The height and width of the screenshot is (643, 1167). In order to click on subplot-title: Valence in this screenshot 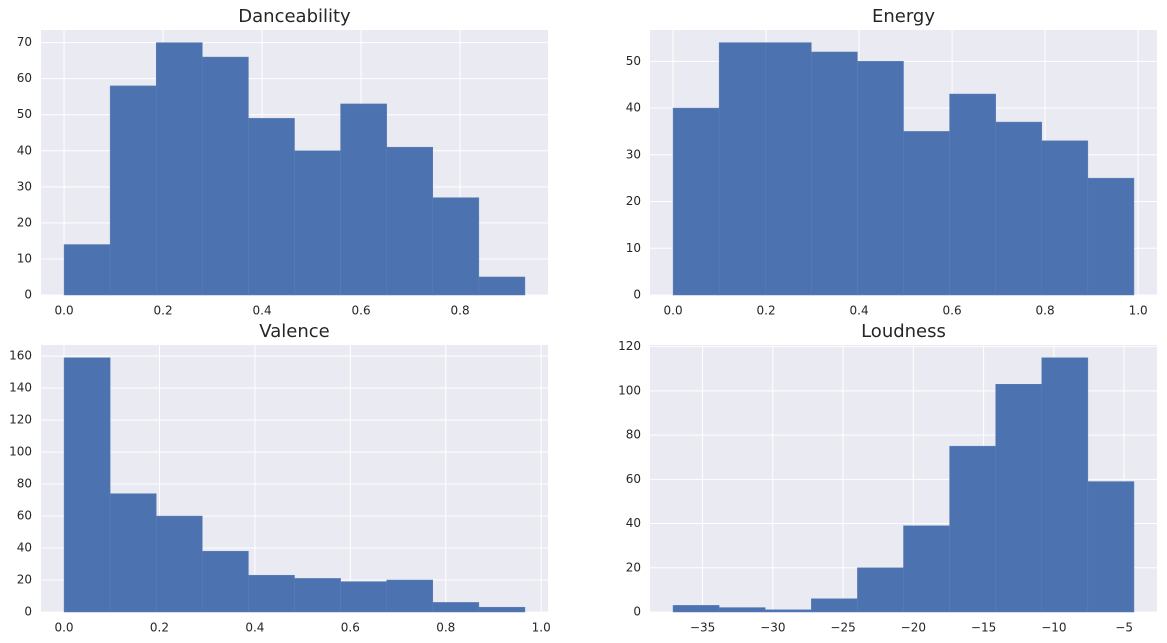, I will do `click(294, 331)`.